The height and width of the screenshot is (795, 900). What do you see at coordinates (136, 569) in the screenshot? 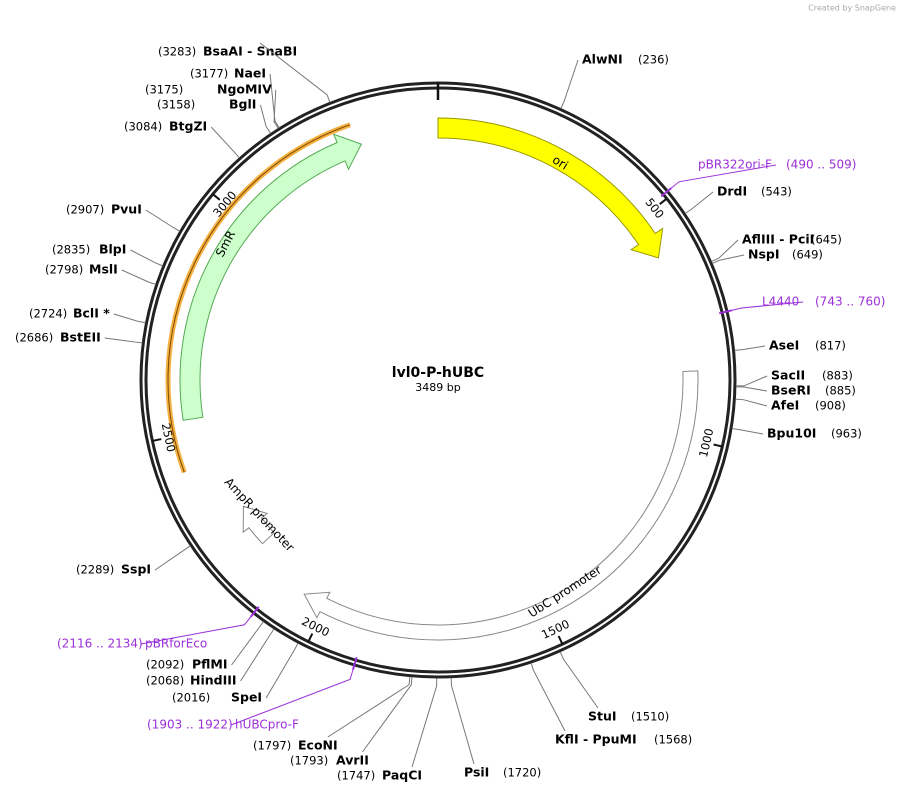
I see `site-name: SspI` at bounding box center [136, 569].